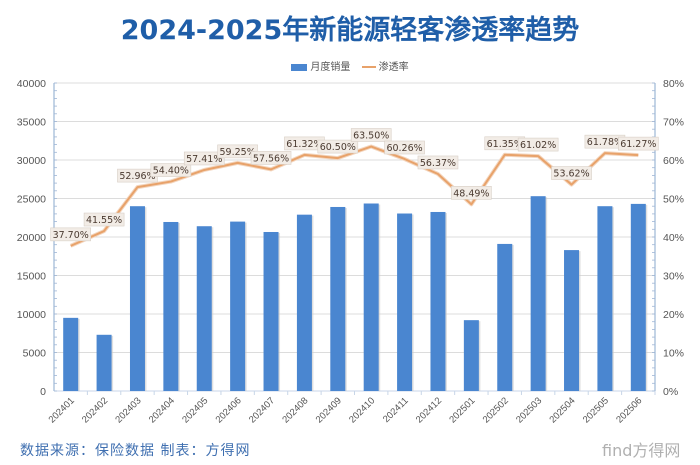  What do you see at coordinates (429, 410) in the screenshot?
I see `x-tick-label: 202412` at bounding box center [429, 410].